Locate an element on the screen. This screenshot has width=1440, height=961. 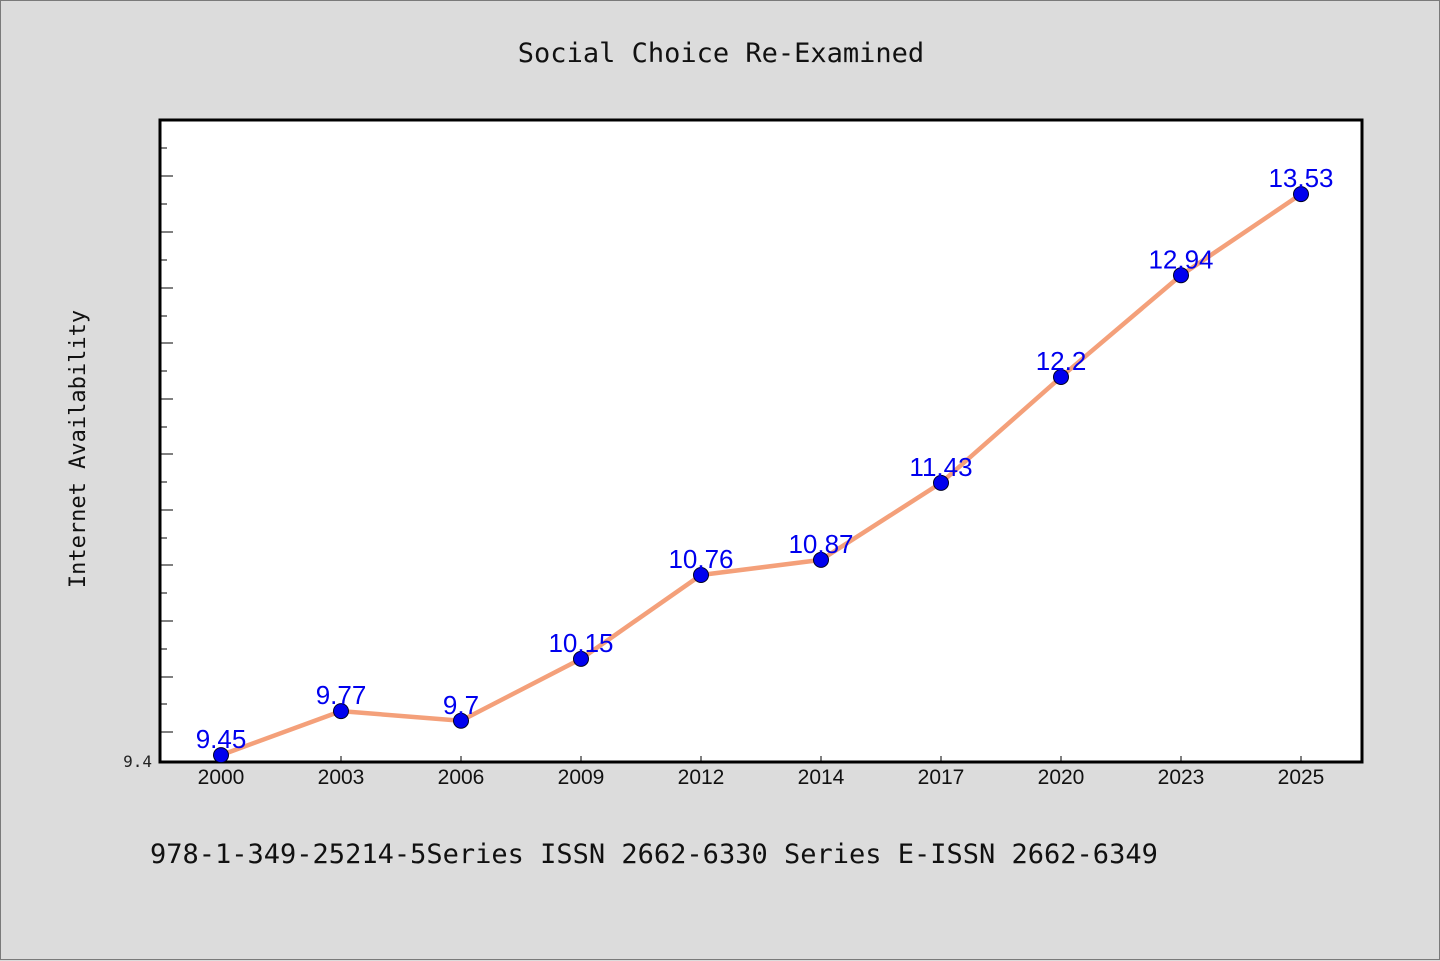
x-tick-label: 2003 is located at coordinates (341, 777).